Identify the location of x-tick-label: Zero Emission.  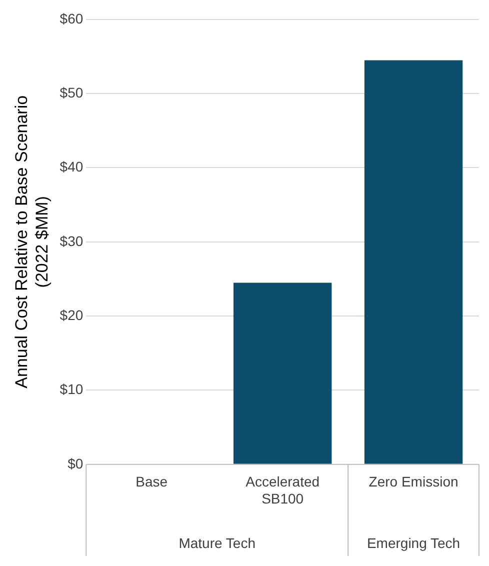
(413, 482).